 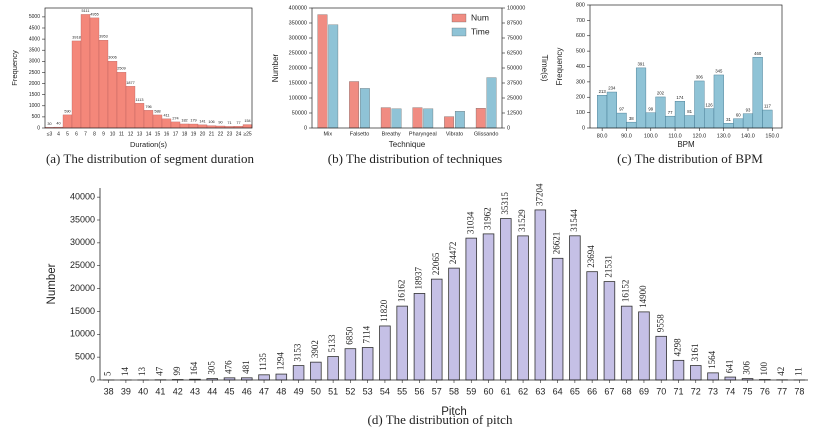 I want to click on y2-tick-label: 87500, so click(x=514, y=23).